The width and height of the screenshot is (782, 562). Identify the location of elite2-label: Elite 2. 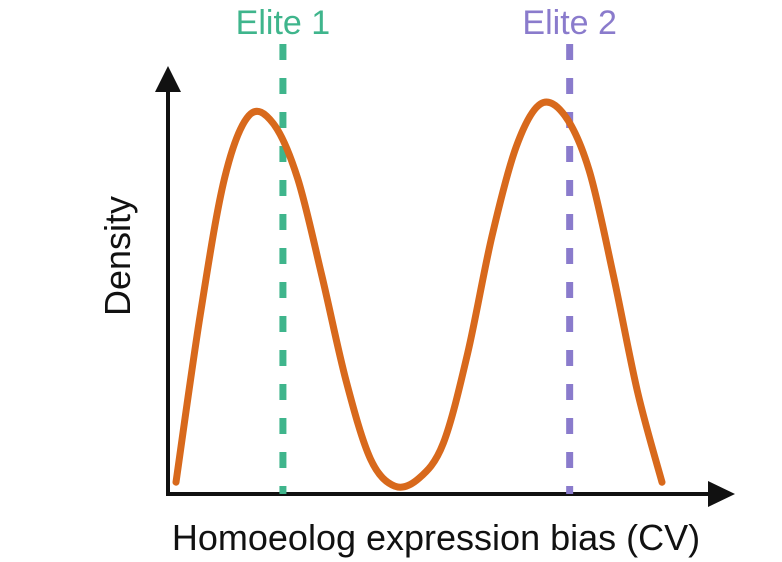
(569, 23).